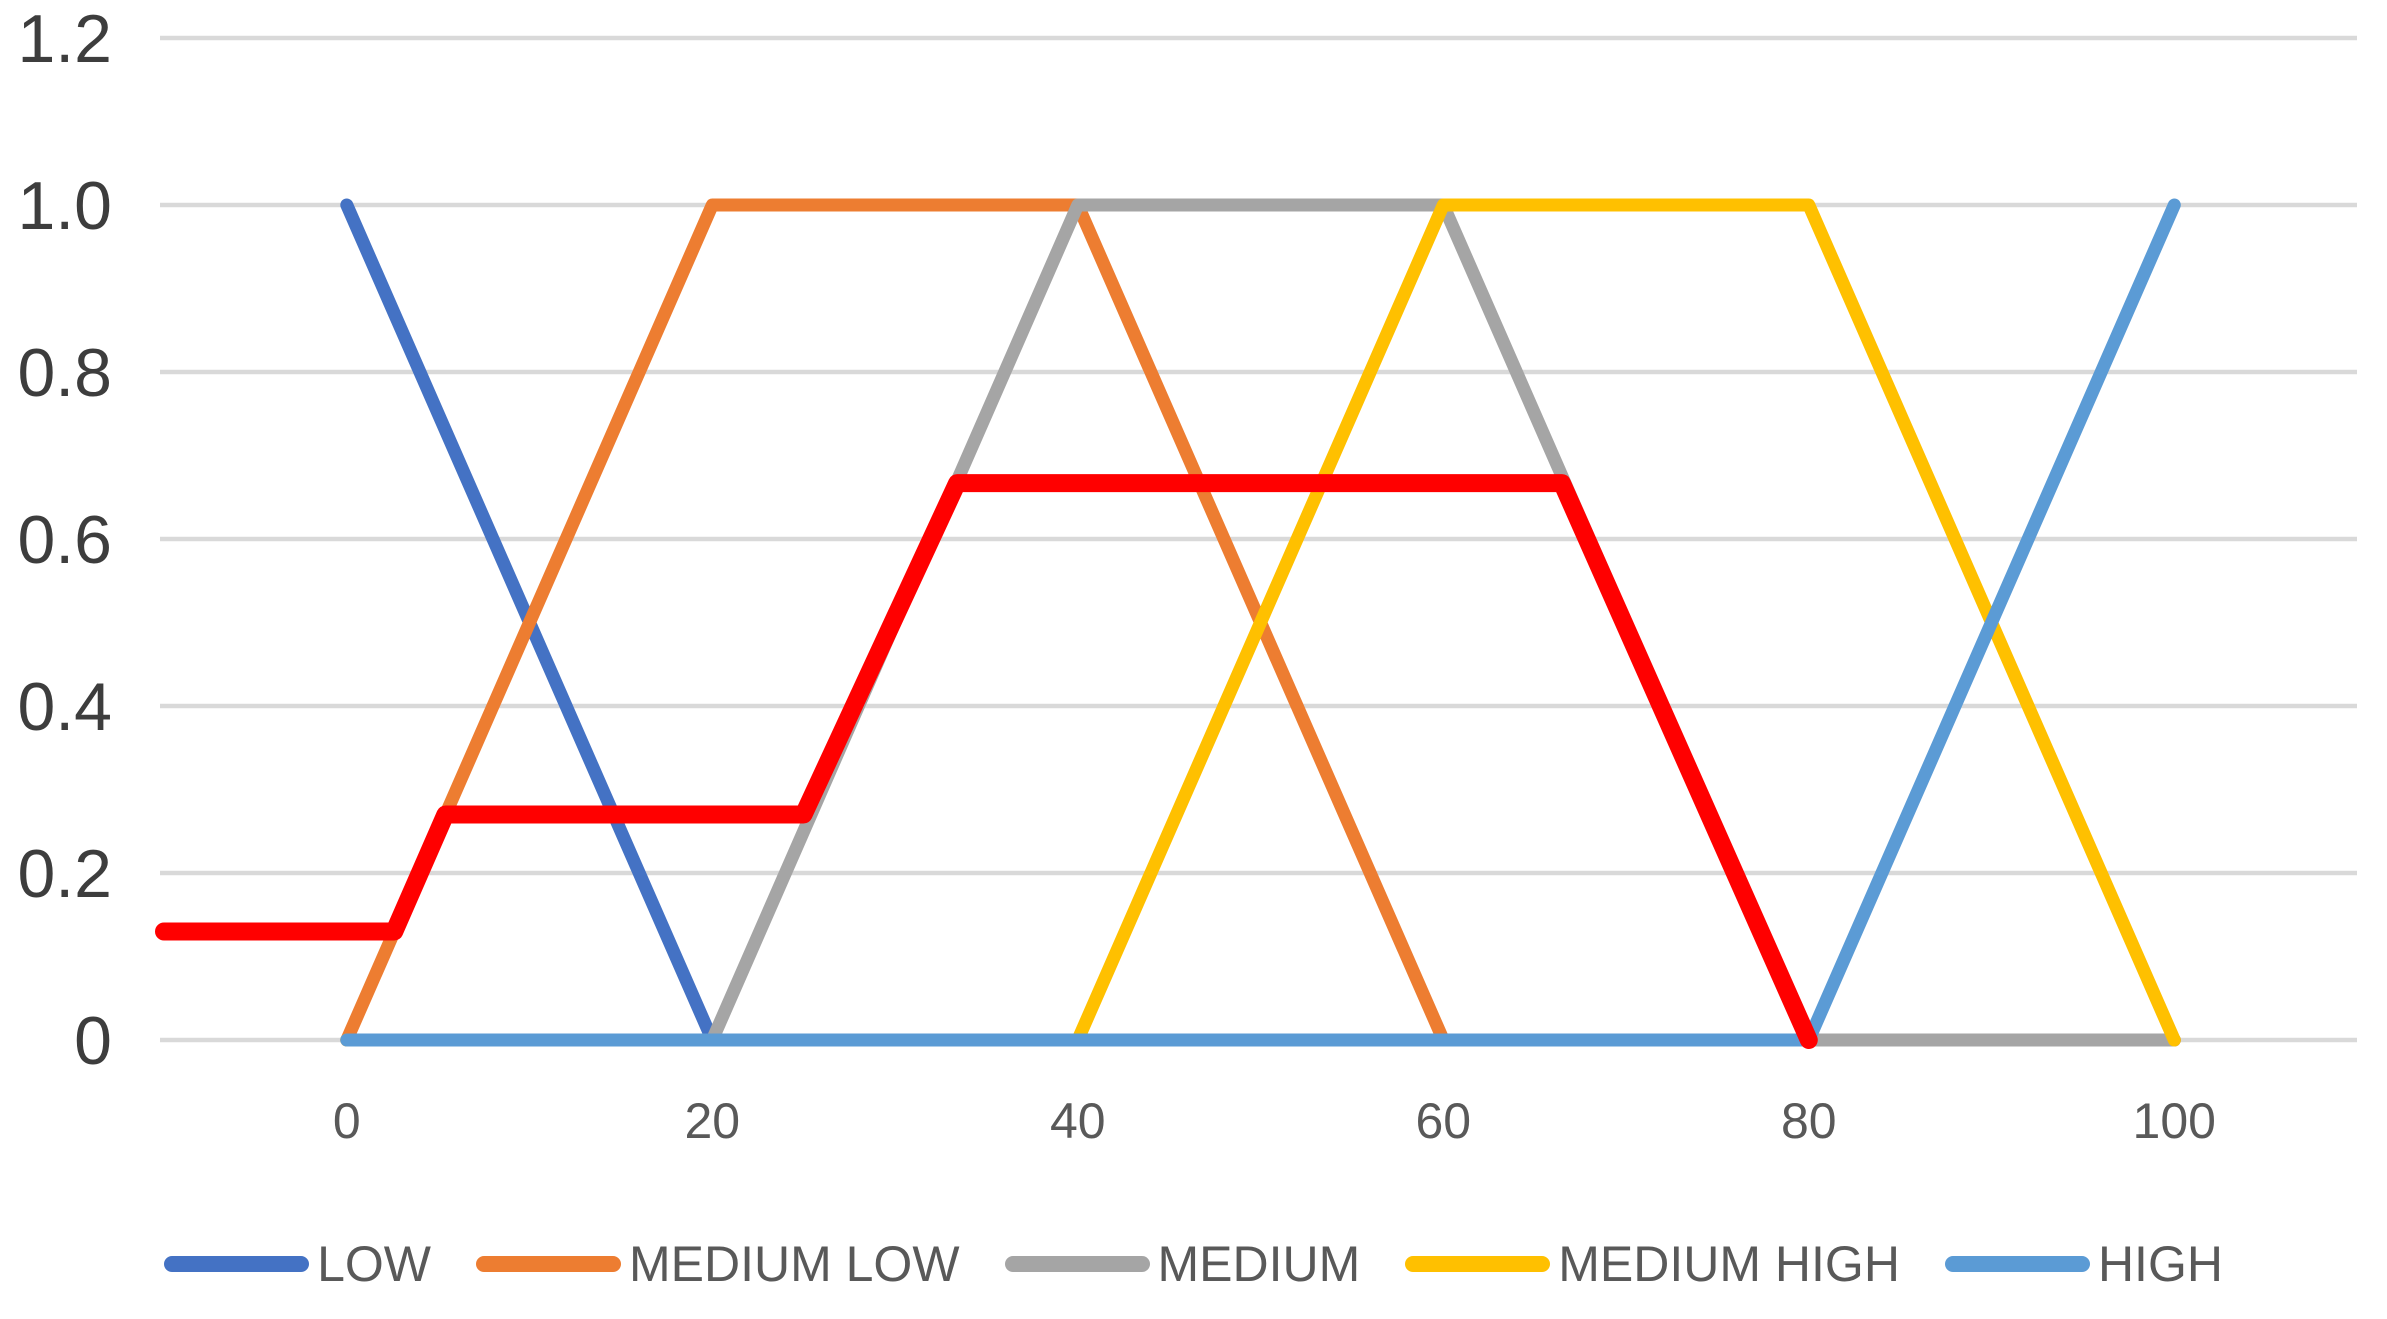 The image size is (2387, 1319). Describe the element at coordinates (794, 1264) in the screenshot. I see `legend-label: MEDIUM LOW` at that location.